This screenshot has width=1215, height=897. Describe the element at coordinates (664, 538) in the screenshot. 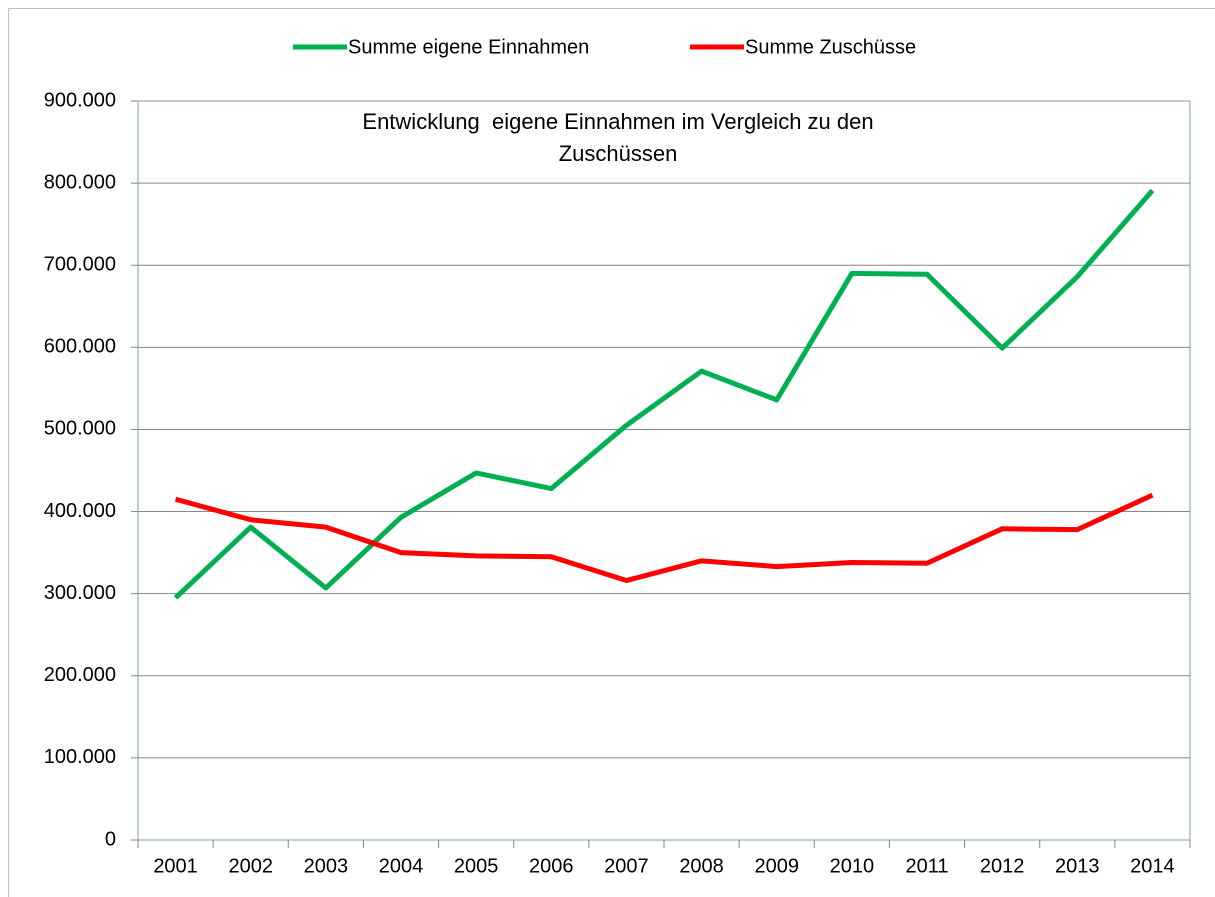

I see `series-line` at that location.